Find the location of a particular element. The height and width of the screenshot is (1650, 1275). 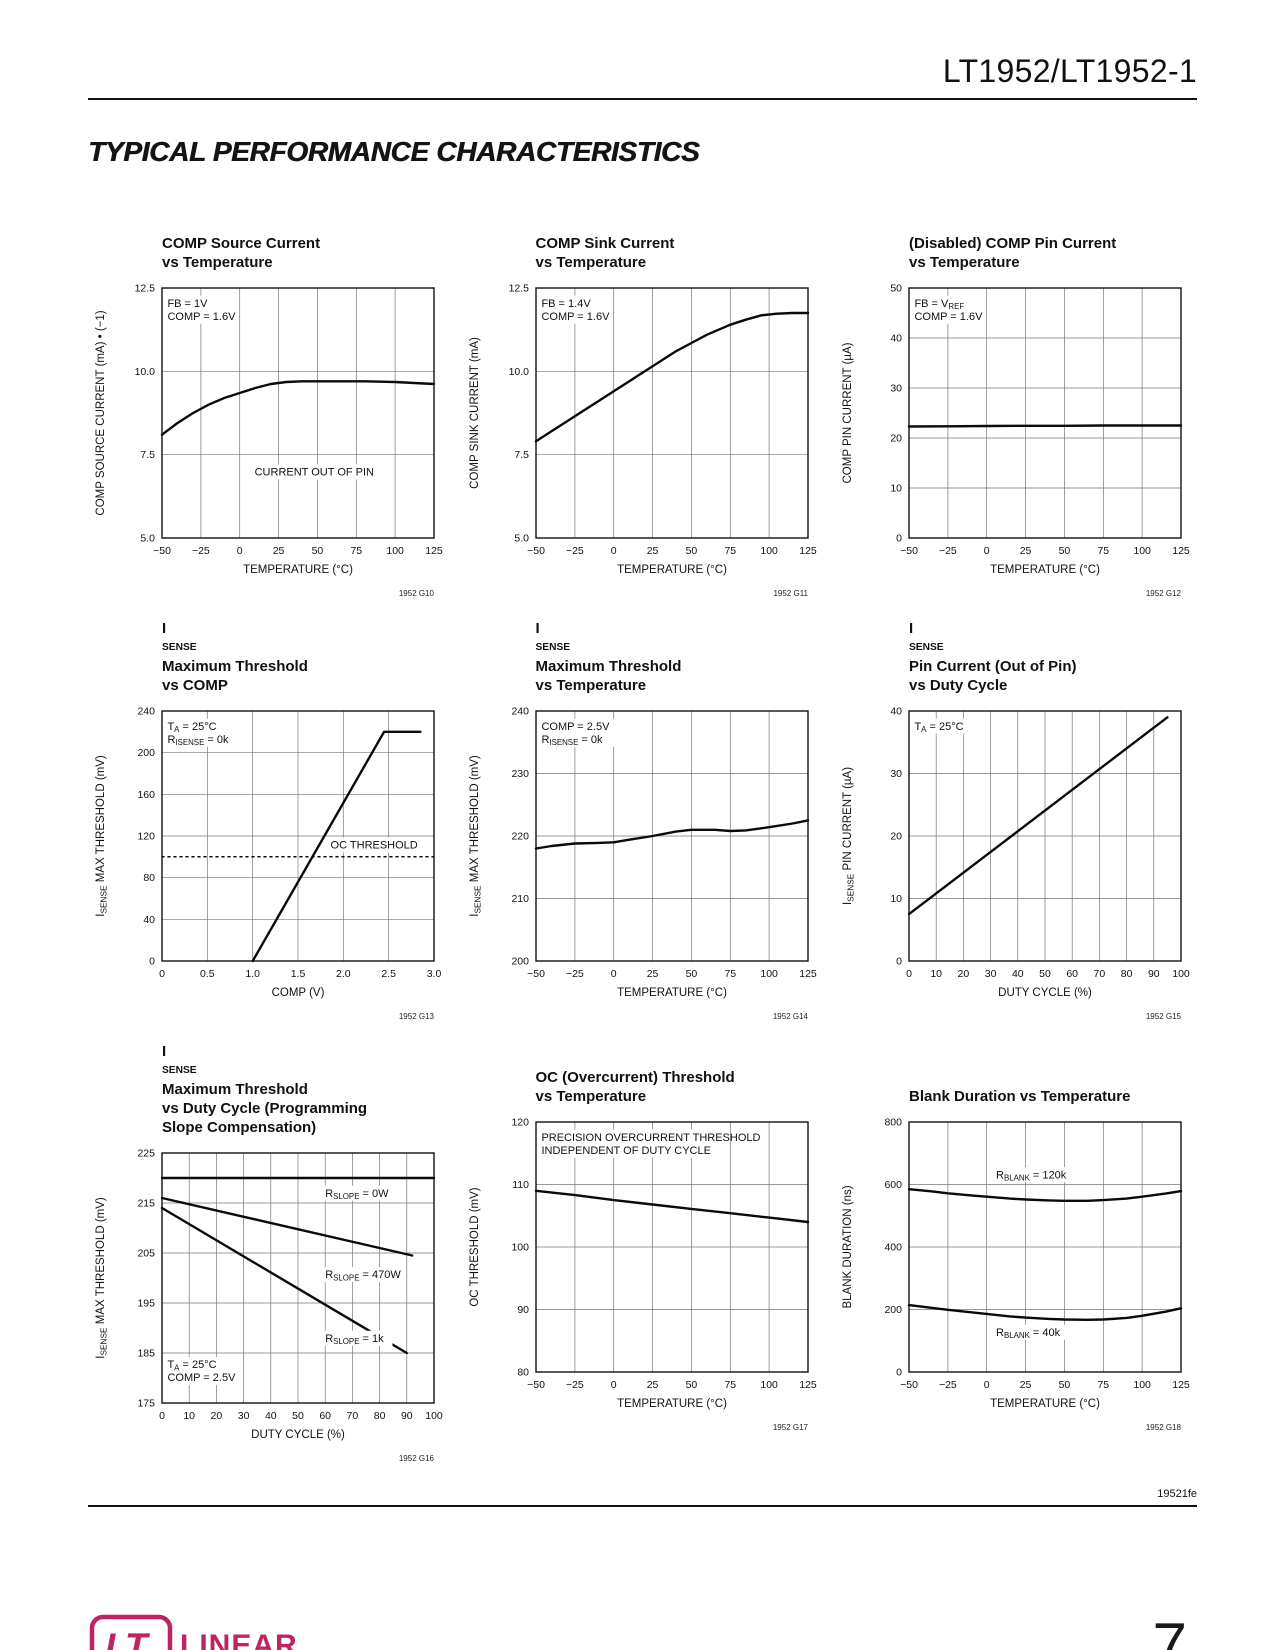

chart-text: COMP (V) is located at coordinates (298, 993).